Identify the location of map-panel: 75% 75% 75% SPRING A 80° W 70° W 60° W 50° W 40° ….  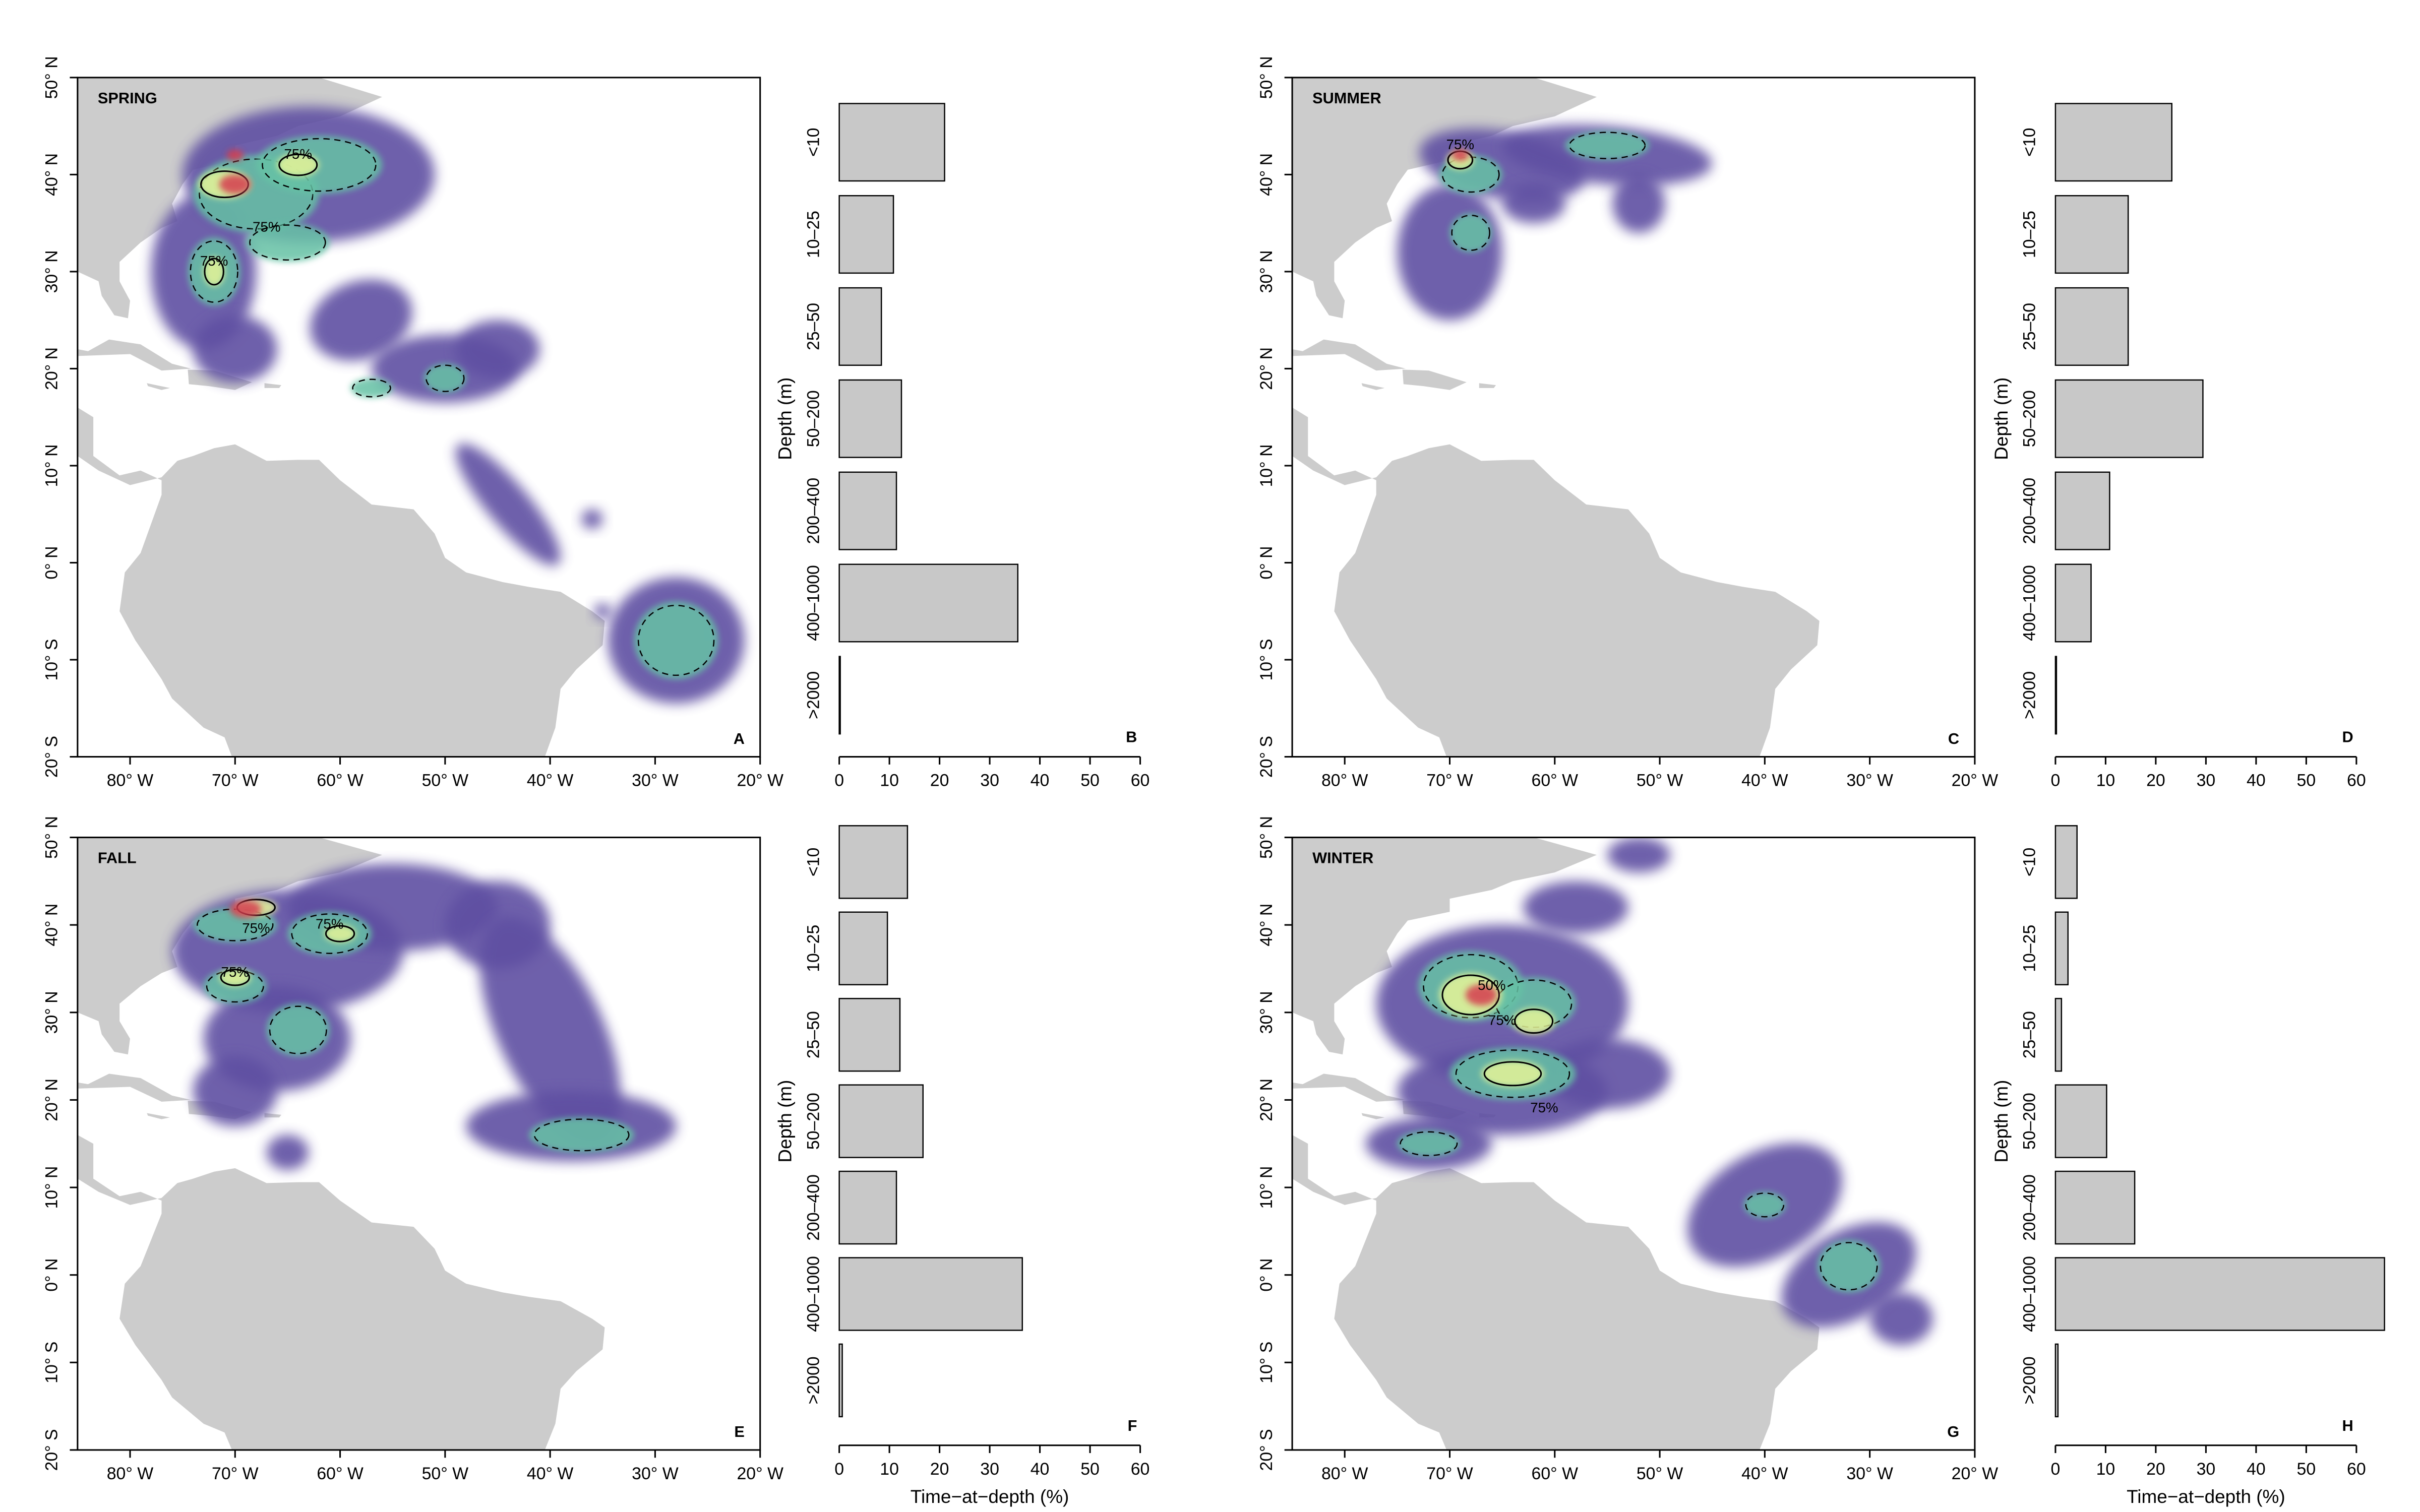
(412, 423).